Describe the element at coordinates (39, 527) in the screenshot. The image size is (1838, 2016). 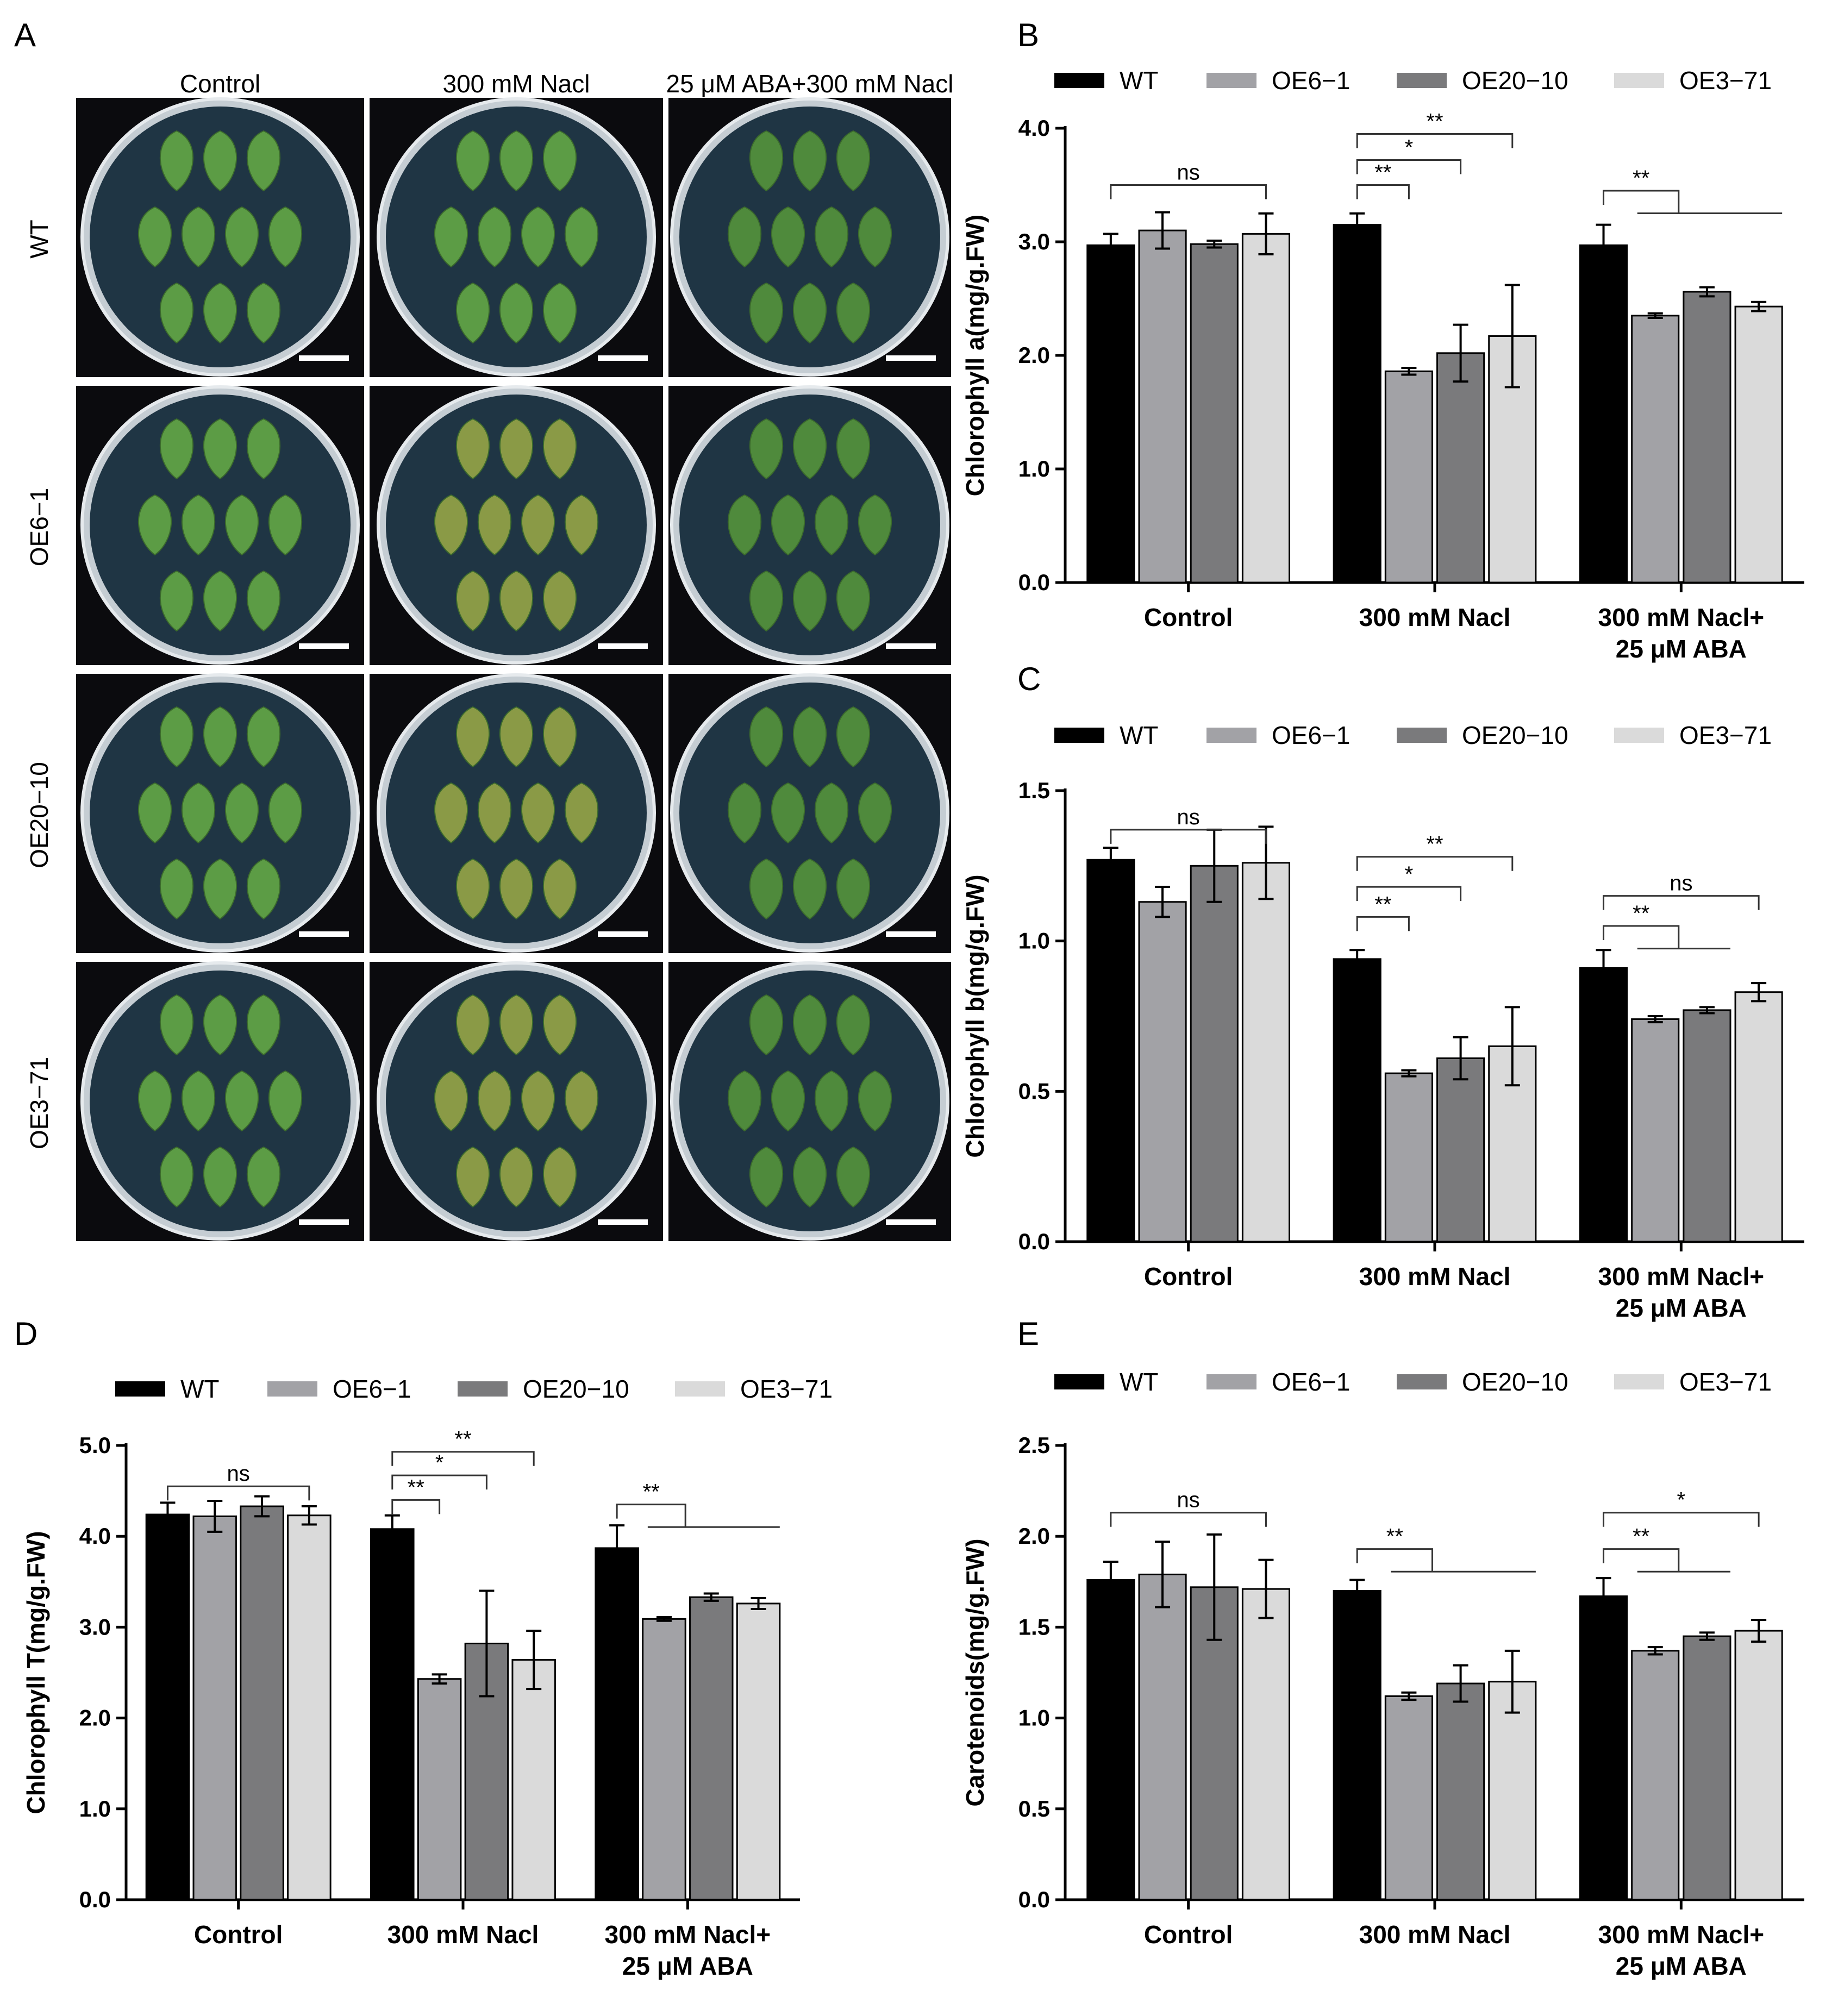
I see `row-label: OE6−1` at that location.